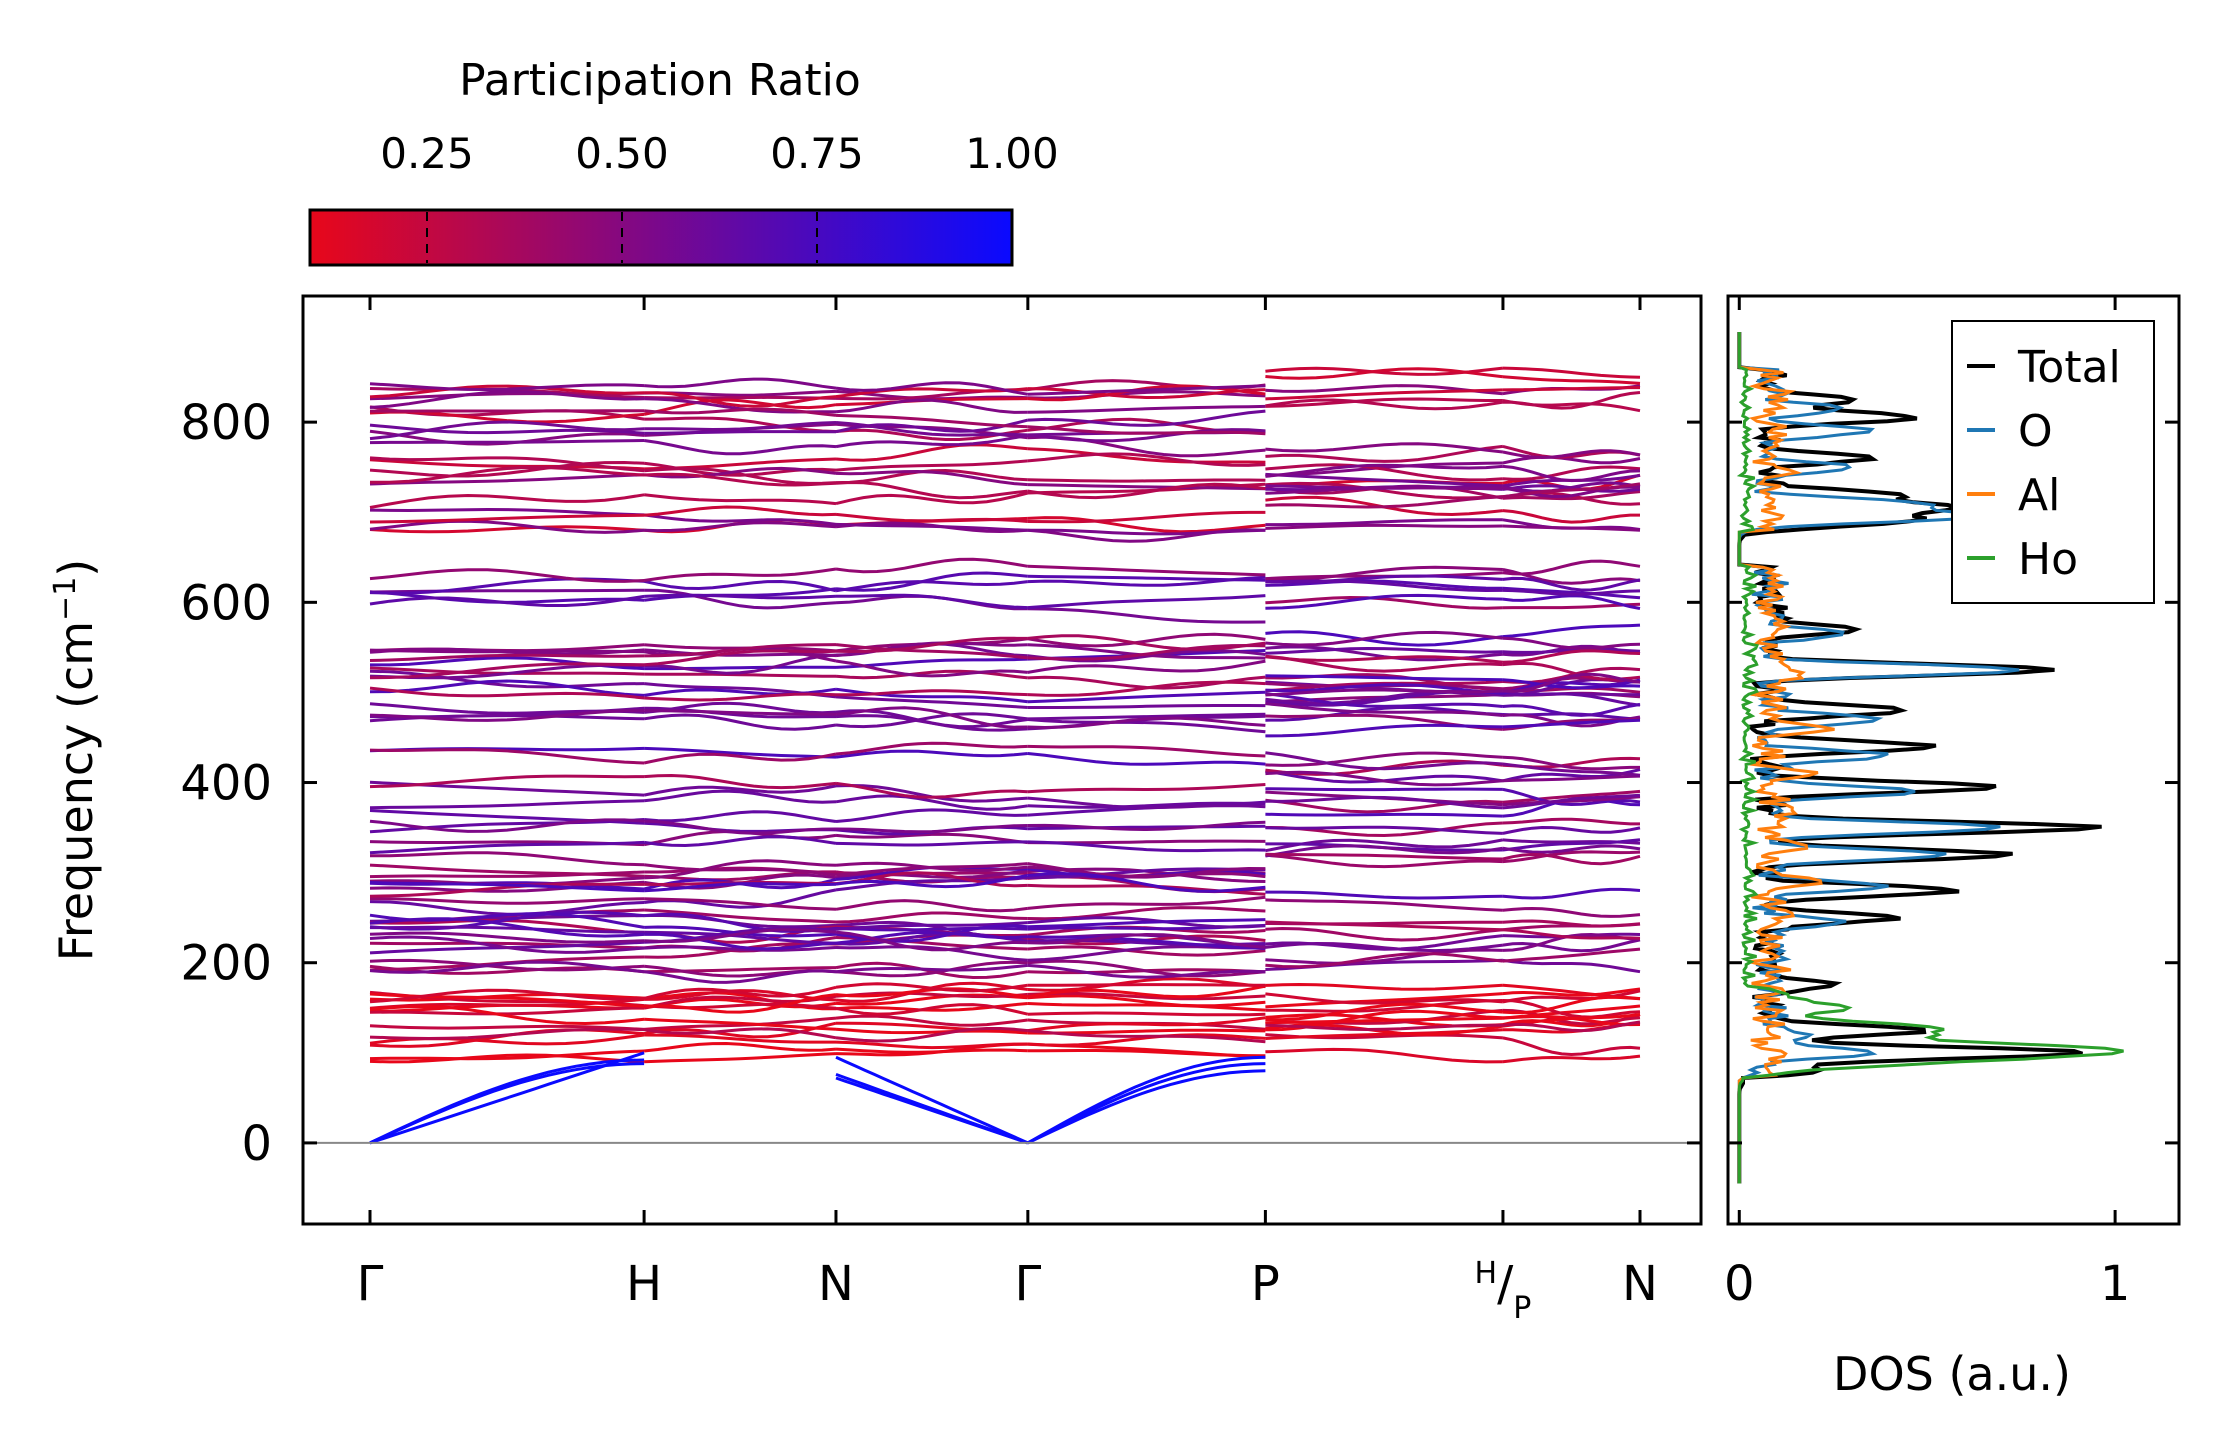 This screenshot has width=2222, height=1455. I want to click on y-axis-label-main: Frequency (cm, so click(76, 791).